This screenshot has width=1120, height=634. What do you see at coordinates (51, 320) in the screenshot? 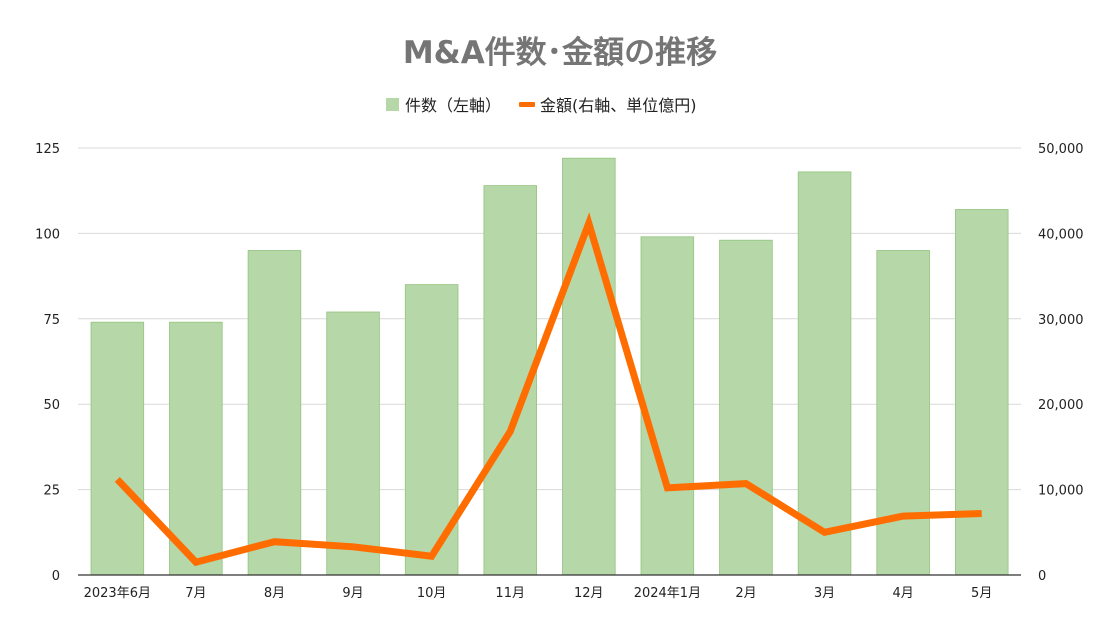
I see `left-tick-label: 75` at bounding box center [51, 320].